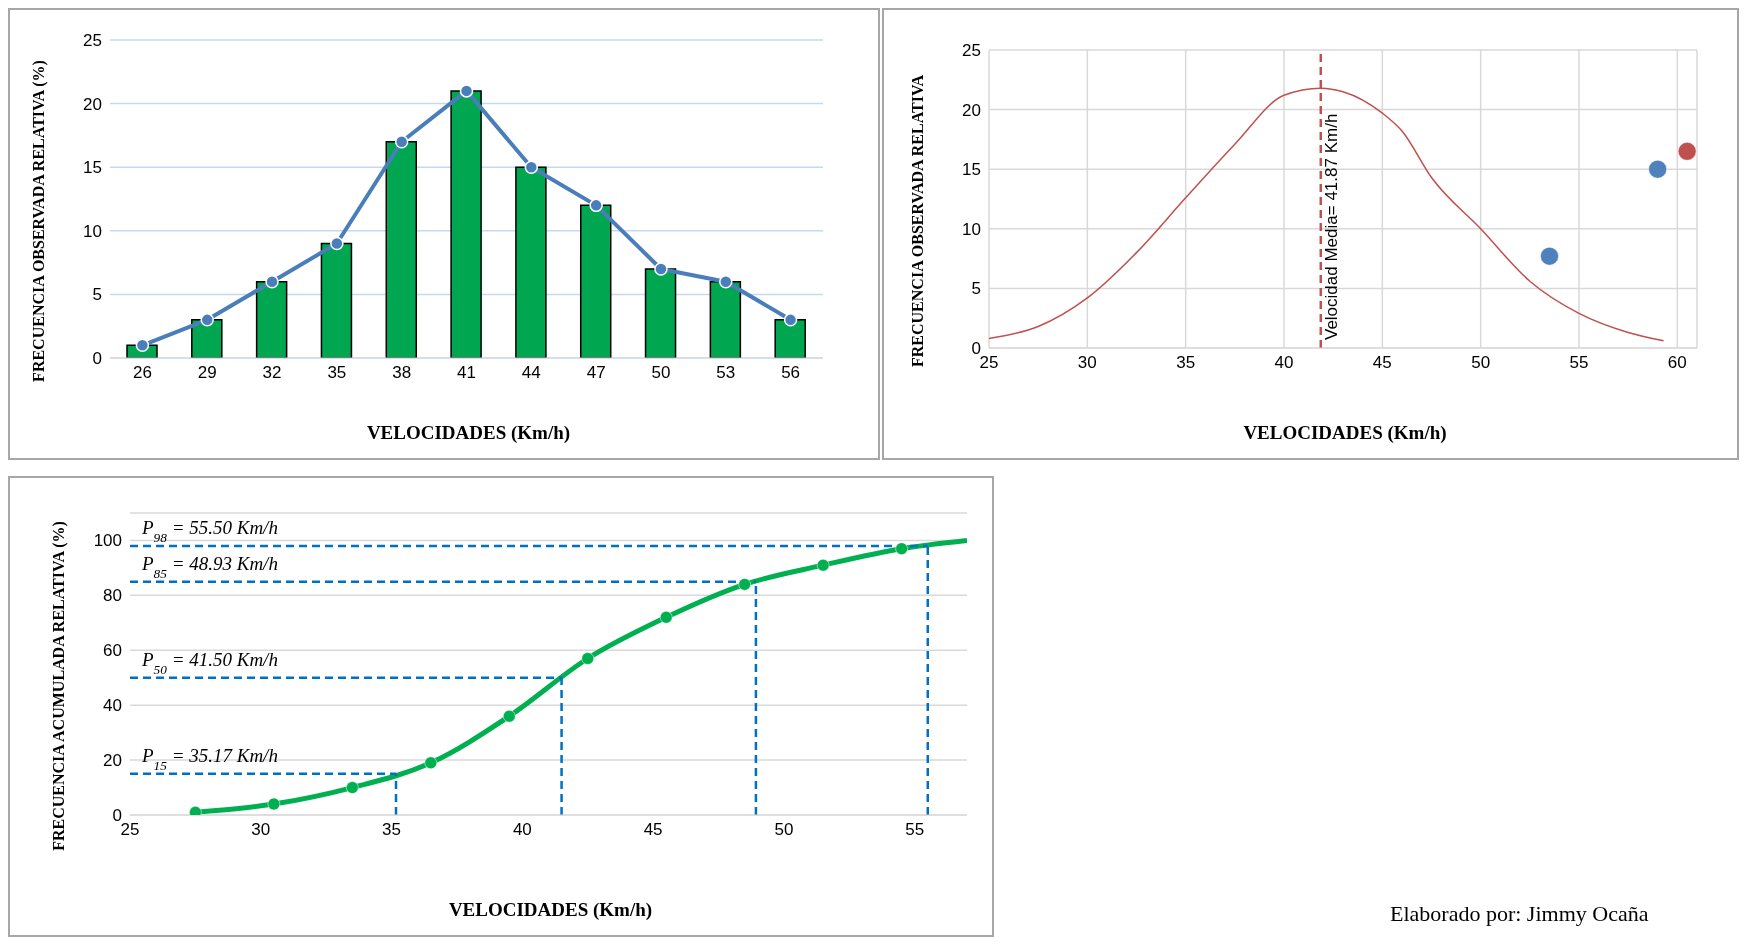  Describe the element at coordinates (112, 596) in the screenshot. I see `y-tick-label: 80` at that location.